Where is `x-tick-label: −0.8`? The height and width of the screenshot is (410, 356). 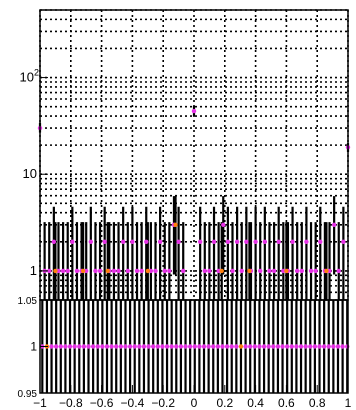
x-tick-label: −0.8 is located at coordinates (71, 403).